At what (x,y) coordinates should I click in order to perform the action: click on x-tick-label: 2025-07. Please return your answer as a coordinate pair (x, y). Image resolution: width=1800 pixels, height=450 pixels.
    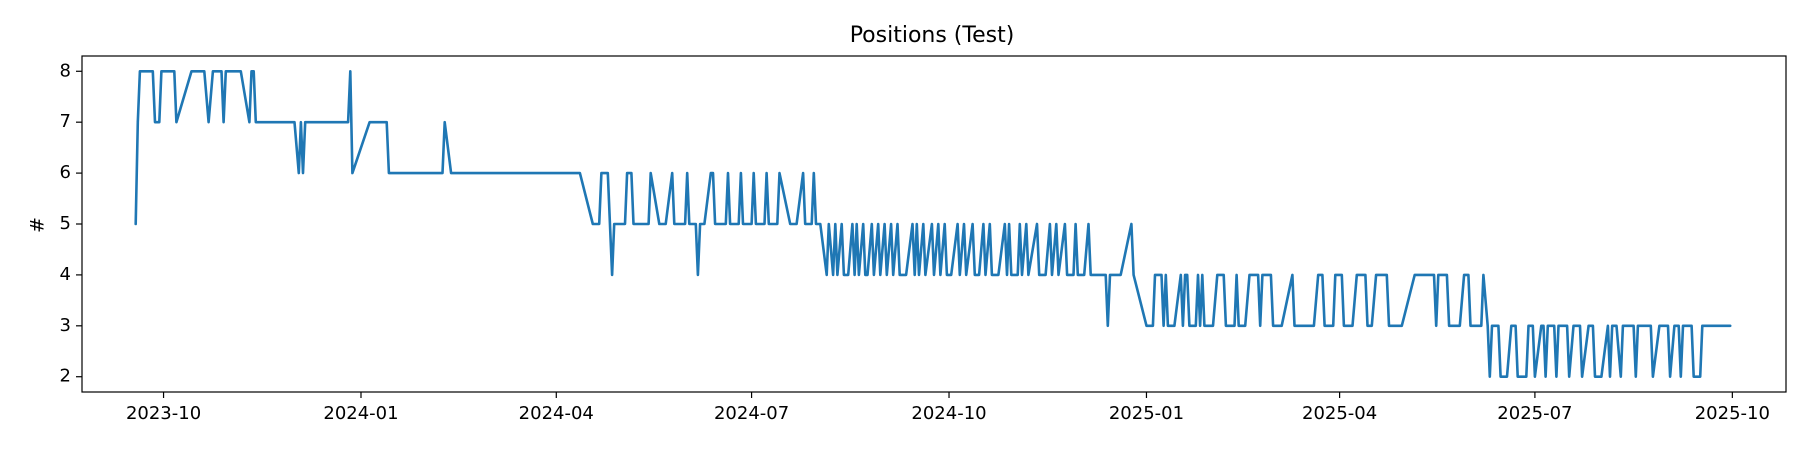
    Looking at the image, I should click on (1534, 413).